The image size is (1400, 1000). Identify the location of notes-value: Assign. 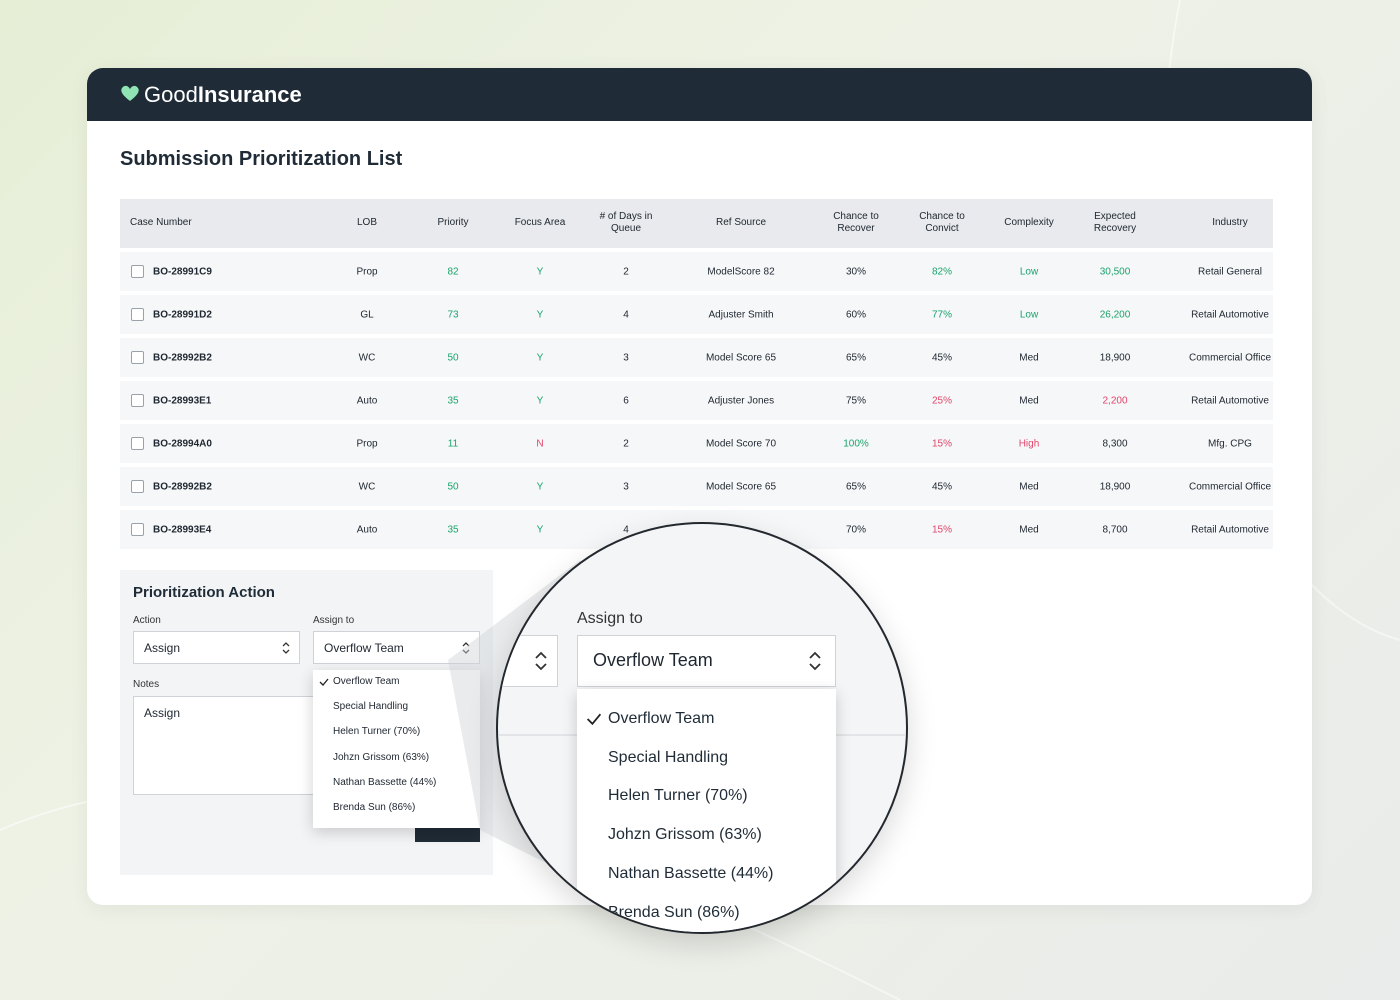
(162, 713).